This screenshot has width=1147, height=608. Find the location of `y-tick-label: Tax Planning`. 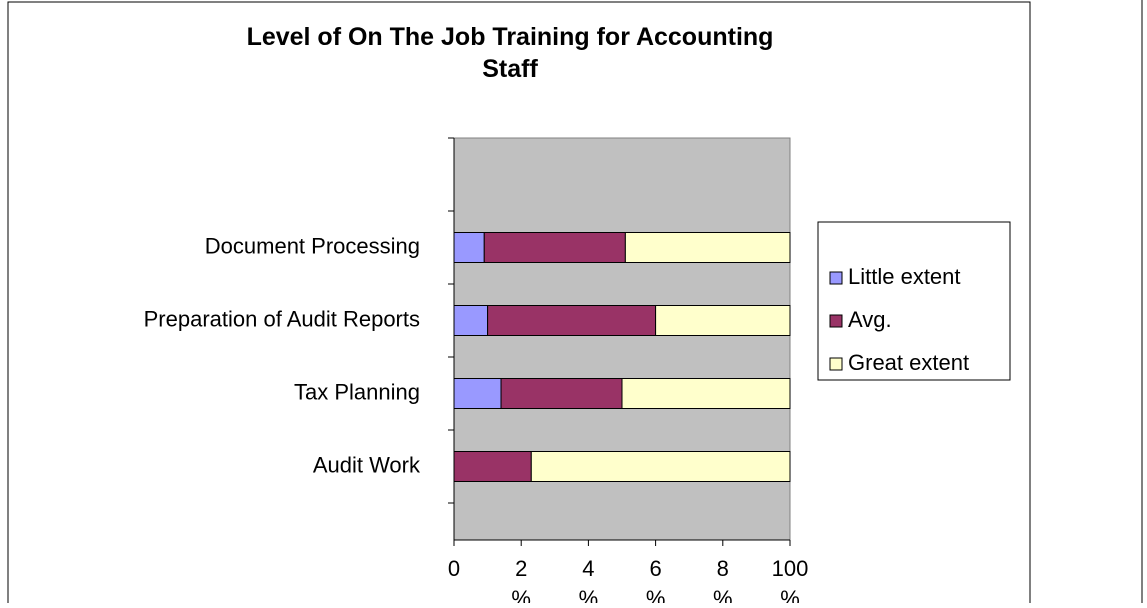

y-tick-label: Tax Planning is located at coordinates (357, 391).